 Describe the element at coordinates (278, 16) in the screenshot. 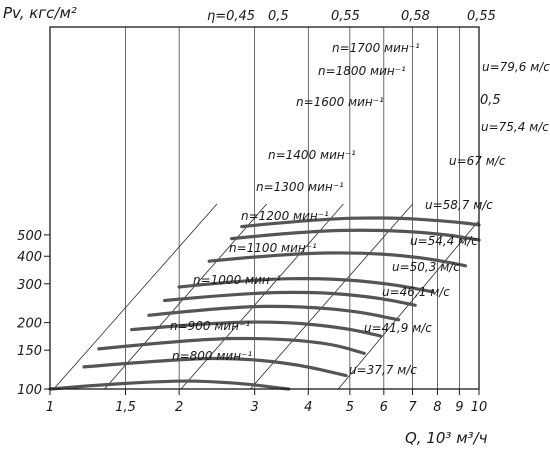

I see `efficiency-label-1: 0,5` at that location.